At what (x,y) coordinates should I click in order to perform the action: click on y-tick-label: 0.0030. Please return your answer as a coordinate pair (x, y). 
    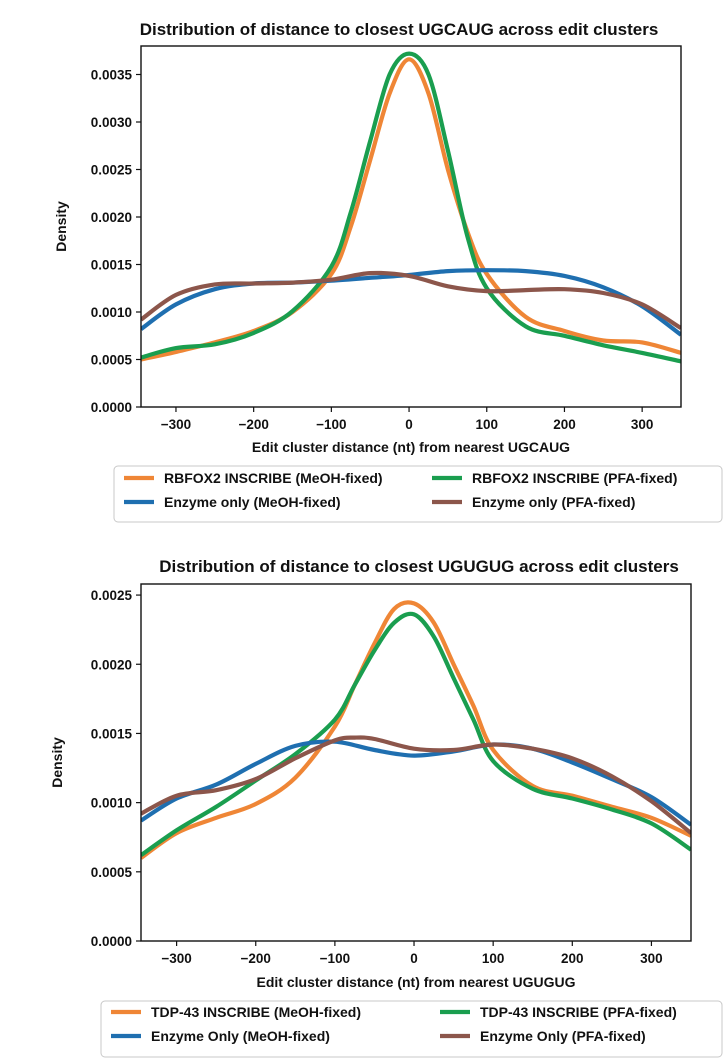
    Looking at the image, I should click on (111, 122).